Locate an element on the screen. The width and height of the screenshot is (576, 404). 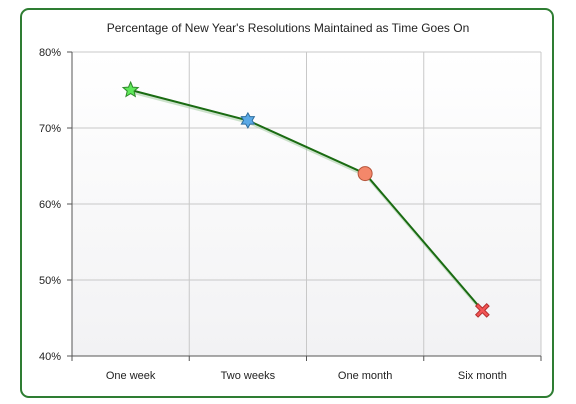
y-tick-label: 50% is located at coordinates (50, 281).